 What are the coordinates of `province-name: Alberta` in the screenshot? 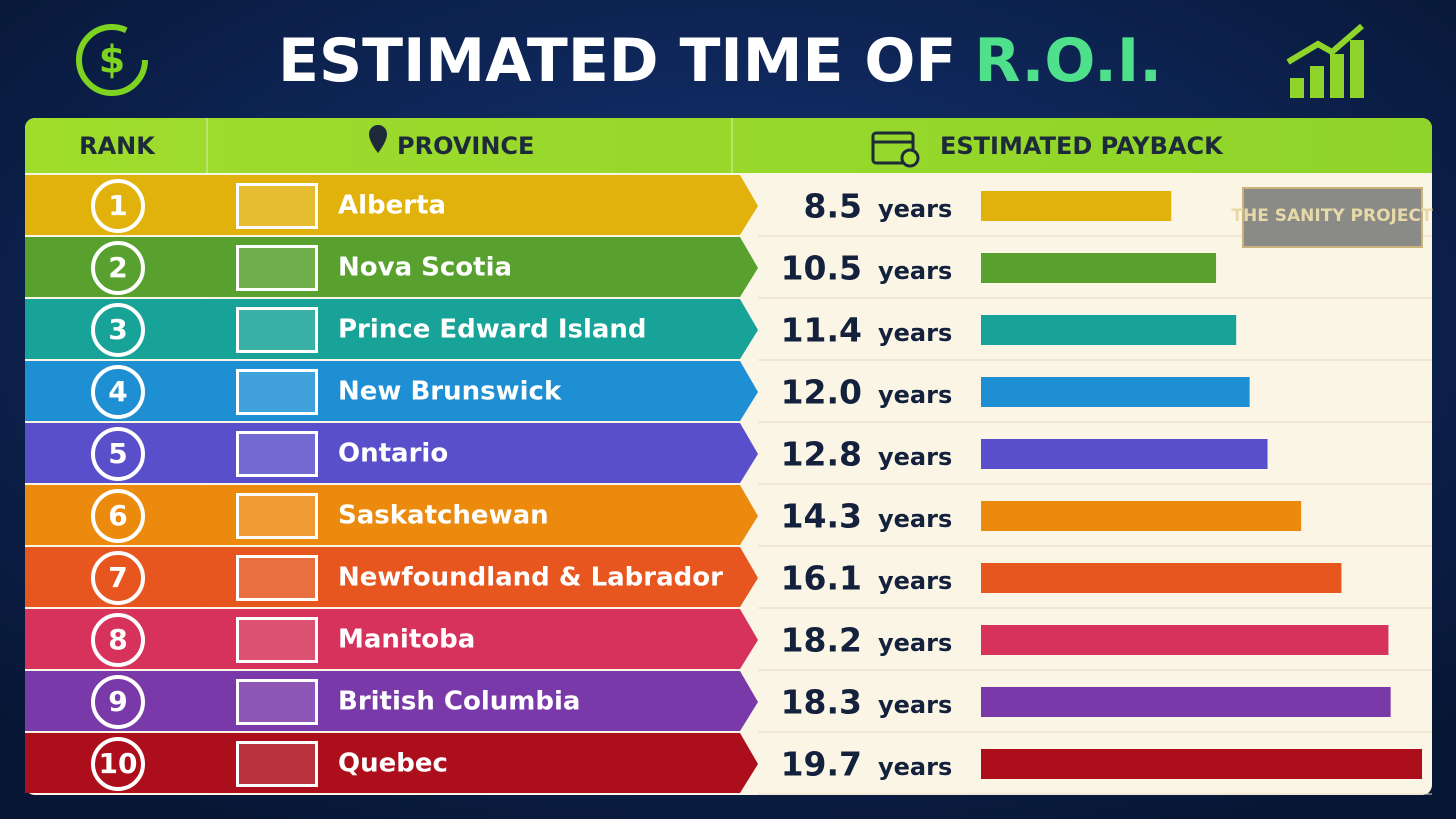 It's located at (392, 206).